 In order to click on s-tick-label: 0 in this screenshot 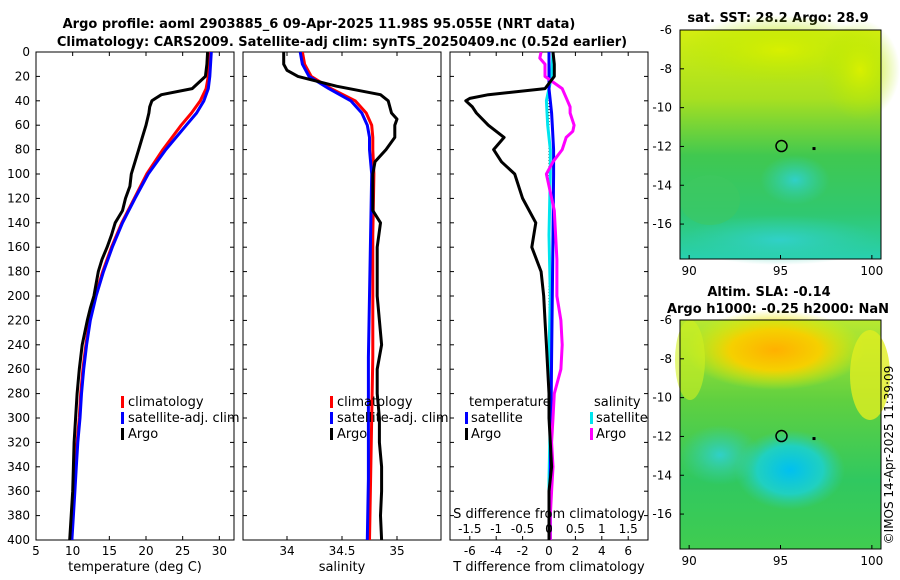, I will do `click(549, 529)`.